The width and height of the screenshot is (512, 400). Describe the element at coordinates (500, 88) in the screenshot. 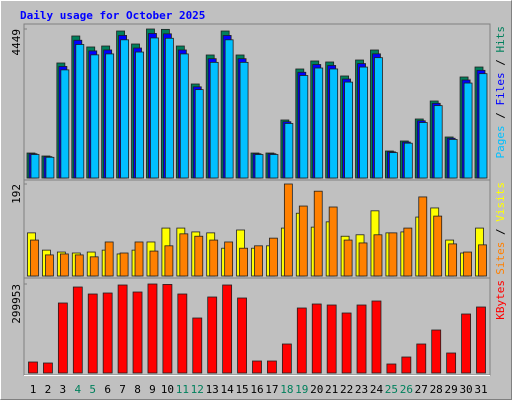

I see `legend-entry: Files` at that location.